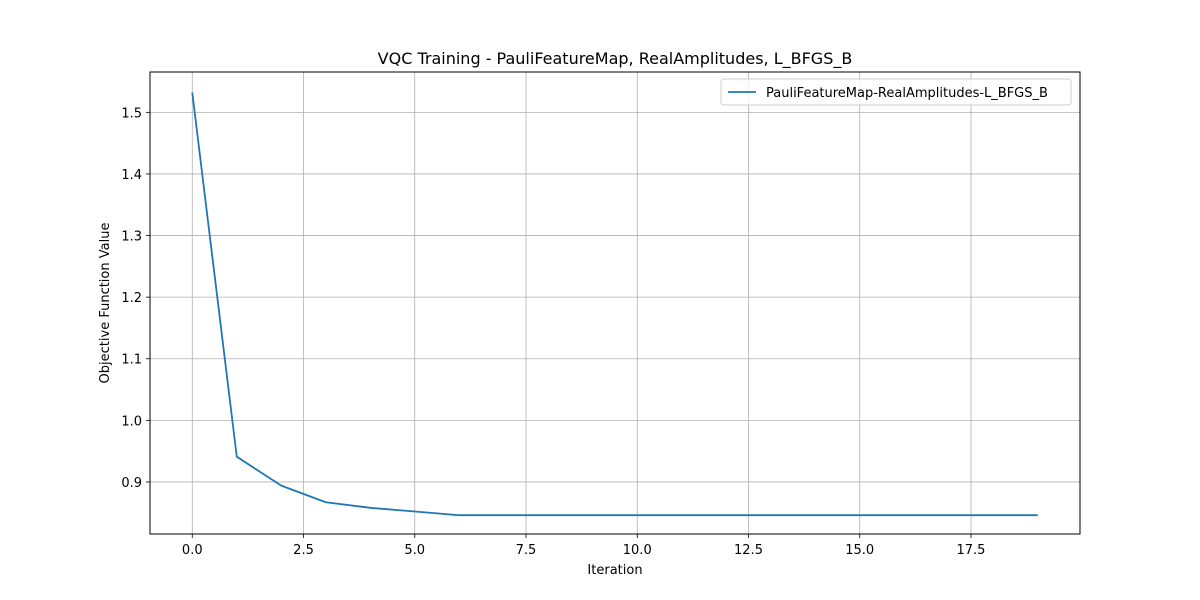  I want to click on x-tick-label: 12.5, so click(748, 550).